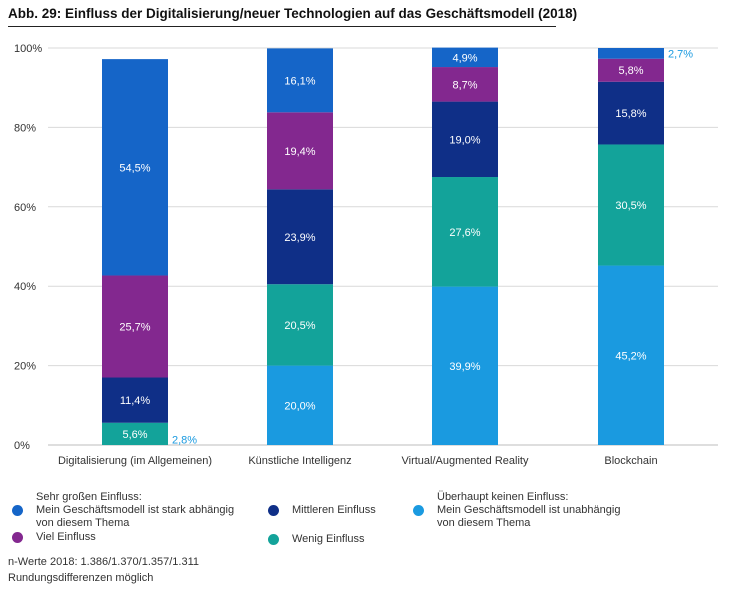 This screenshot has height=600, width=731. What do you see at coordinates (282, 26) in the screenshot?
I see `title-underline` at bounding box center [282, 26].